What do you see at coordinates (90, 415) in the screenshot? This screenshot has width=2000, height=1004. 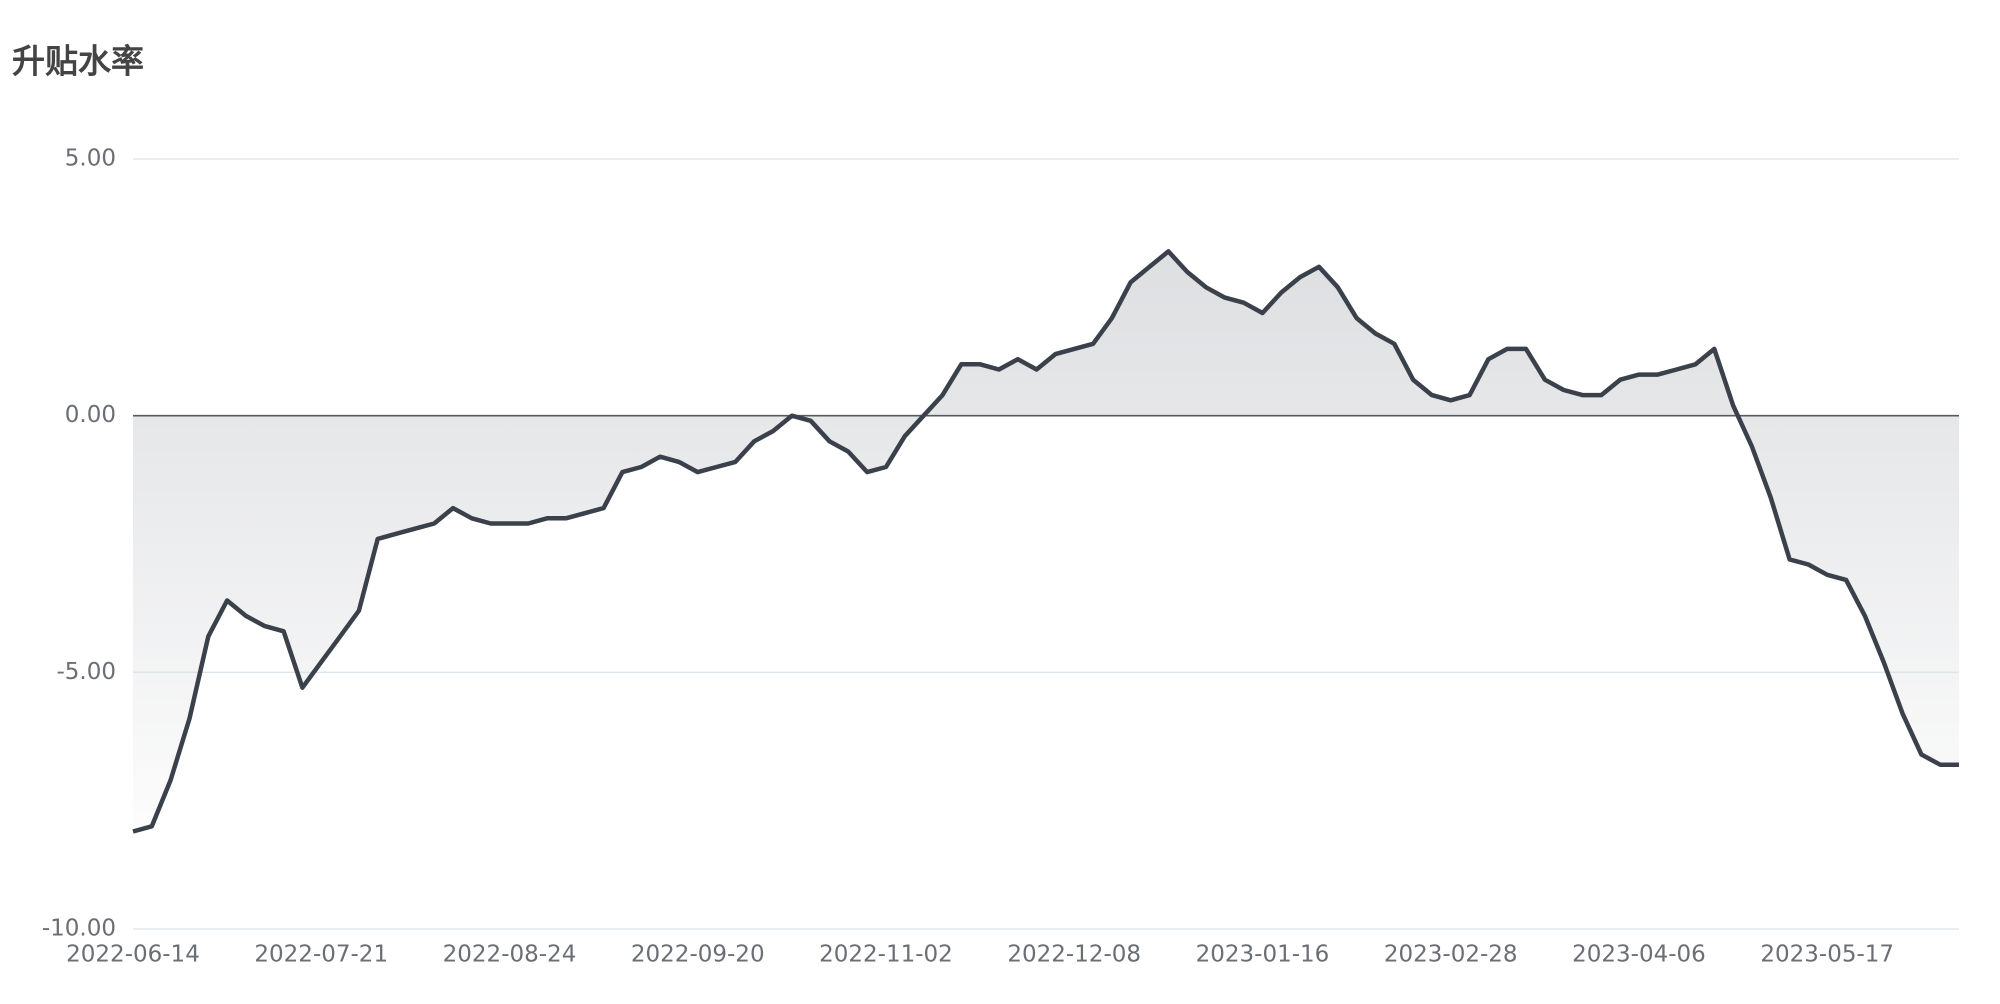 I see `y-tick-label: 0.00` at bounding box center [90, 415].